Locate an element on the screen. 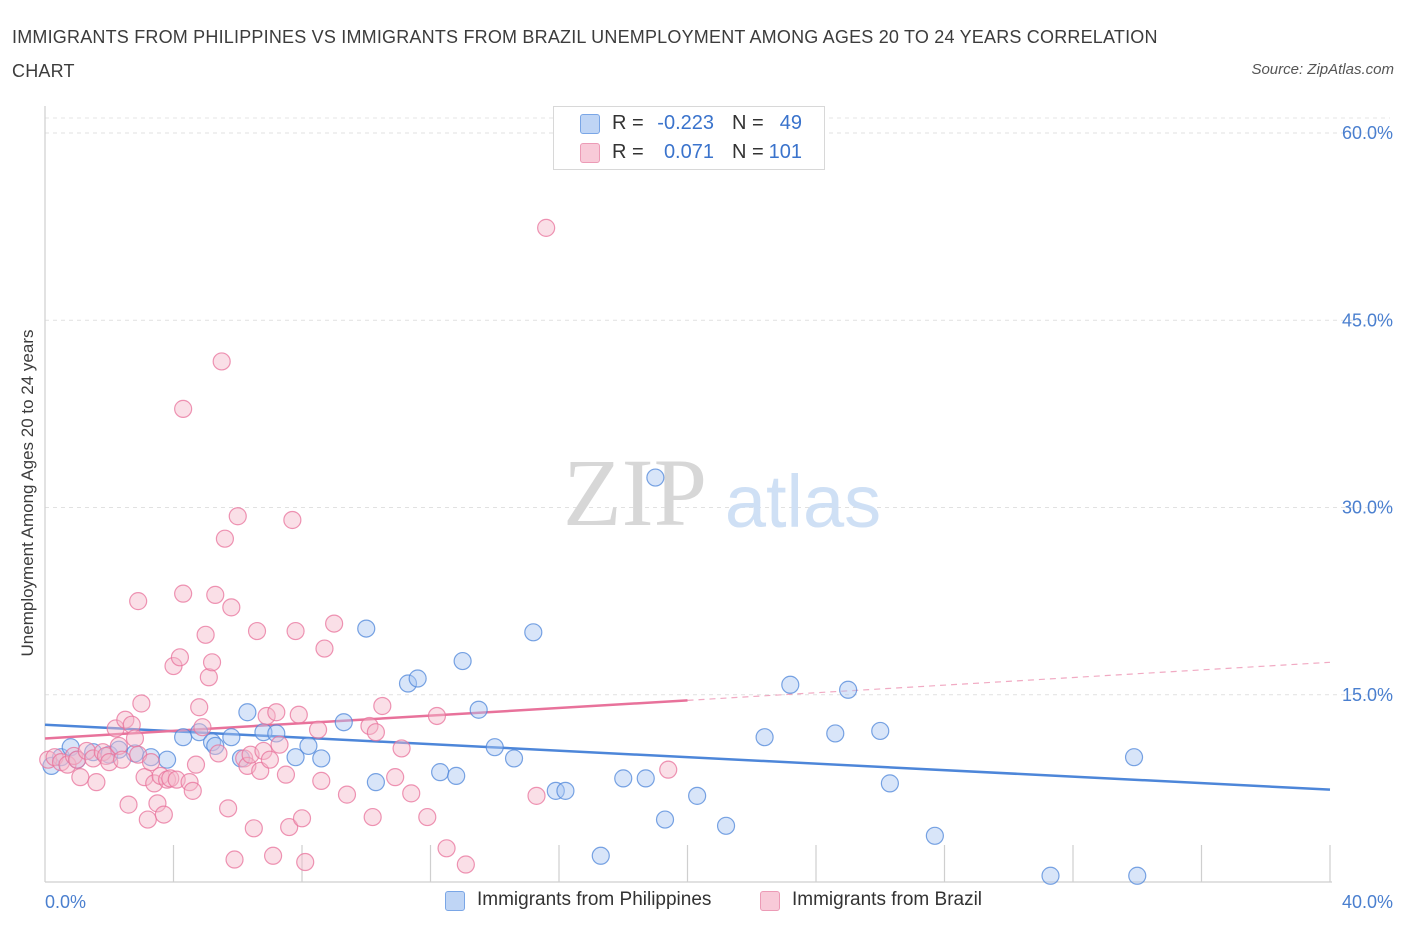  brazil-swatch is located at coordinates (590, 153).